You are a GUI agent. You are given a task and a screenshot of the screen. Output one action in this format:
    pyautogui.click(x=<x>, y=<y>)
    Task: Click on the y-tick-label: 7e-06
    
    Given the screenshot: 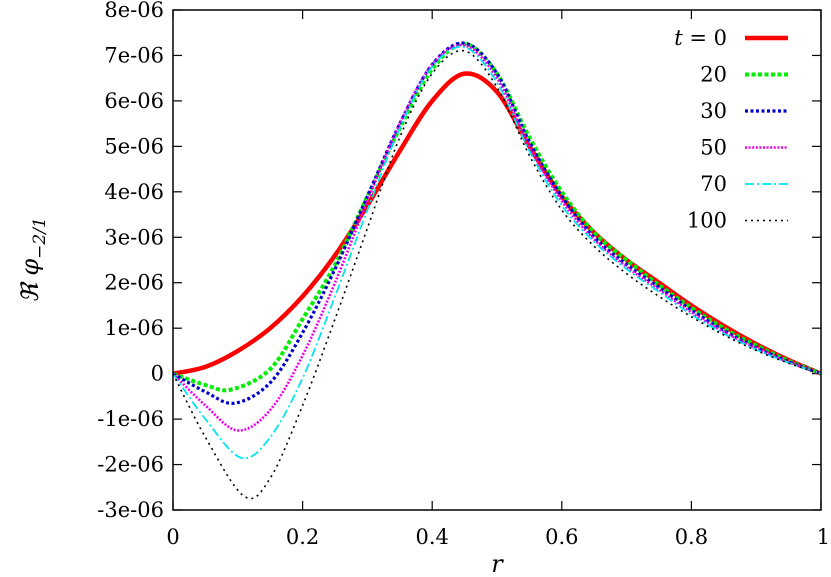 What is the action you would take?
    pyautogui.click(x=134, y=55)
    